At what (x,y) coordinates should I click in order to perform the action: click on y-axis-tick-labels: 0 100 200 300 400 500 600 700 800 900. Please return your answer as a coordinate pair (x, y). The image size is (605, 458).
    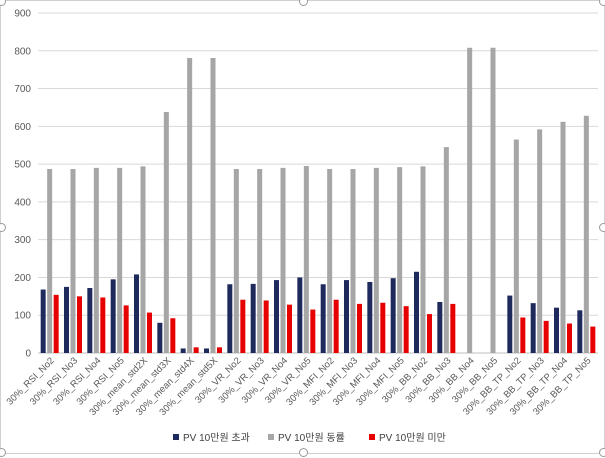
    Looking at the image, I should click on (22, 184).